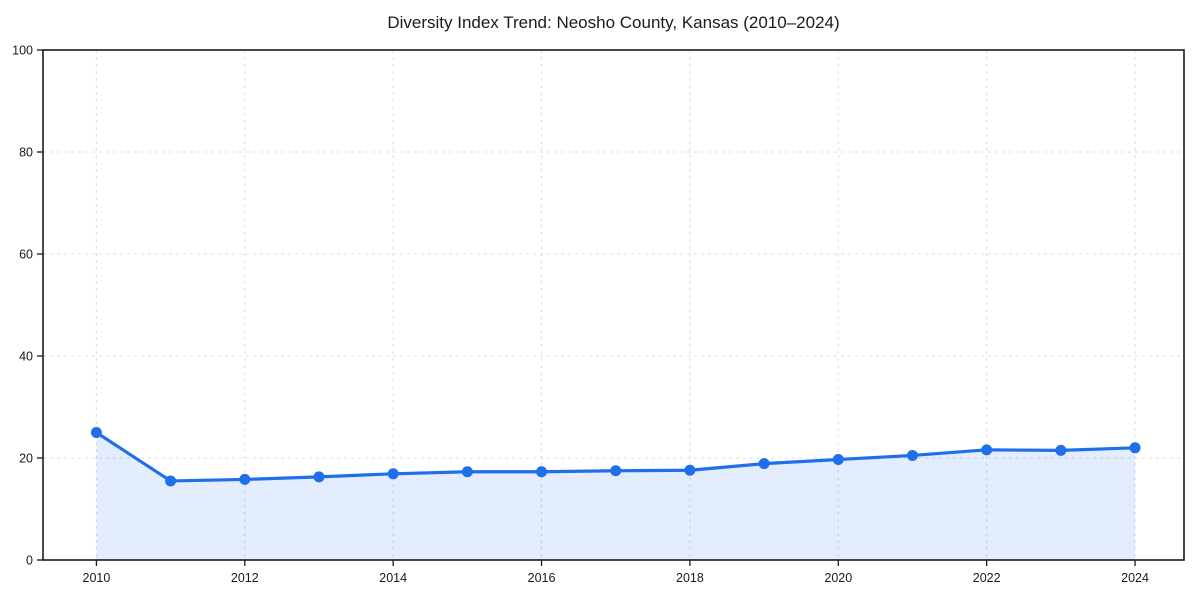  I want to click on y-tick-label: 80, so click(26, 153).